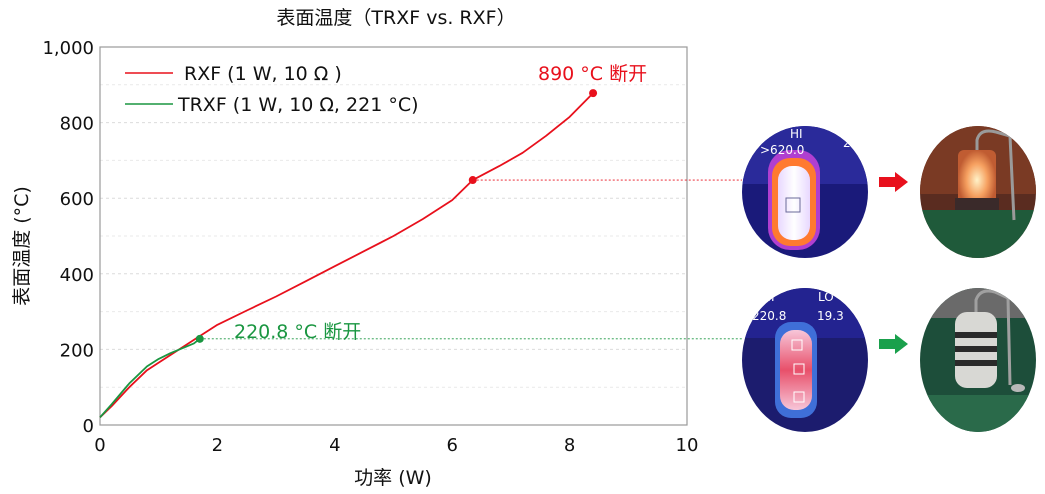 This screenshot has height=494, width=1045. I want to click on y-tick-label: 200, so click(77, 350).